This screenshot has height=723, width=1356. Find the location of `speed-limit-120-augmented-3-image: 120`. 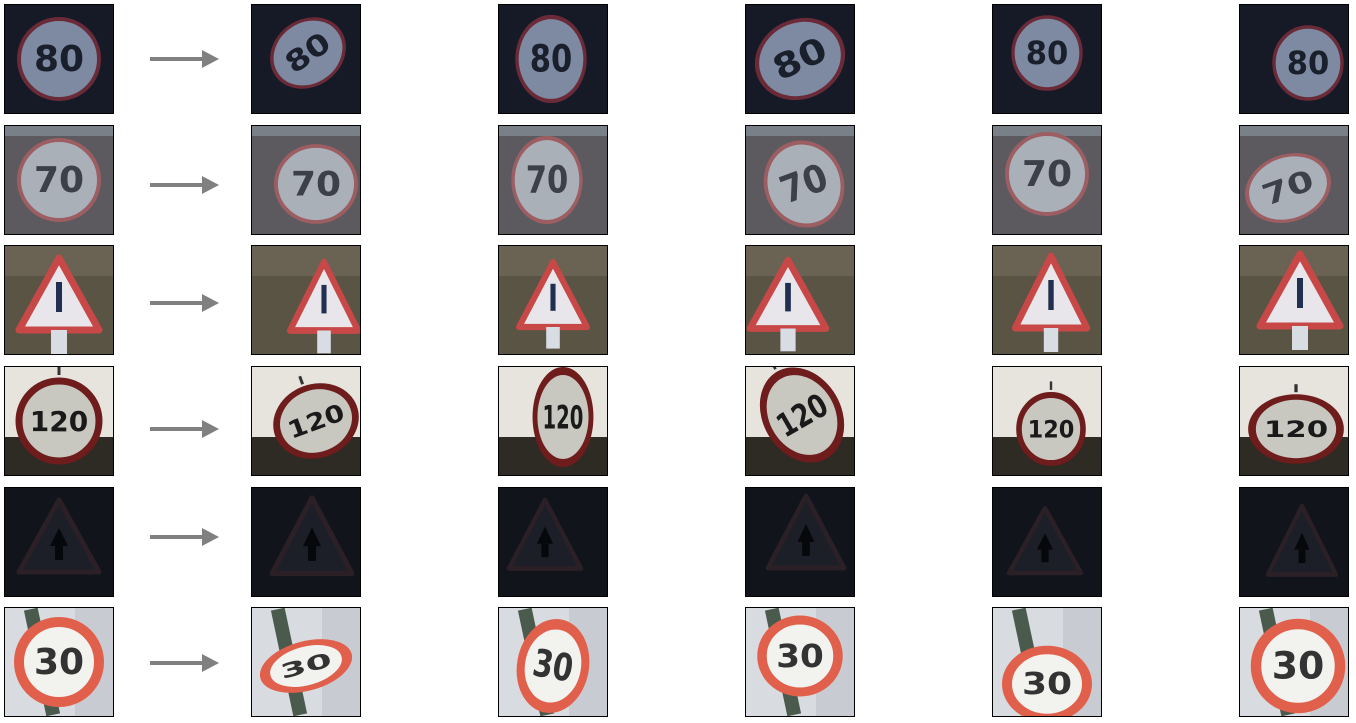

speed-limit-120-augmented-3-image: 120 is located at coordinates (800, 421).